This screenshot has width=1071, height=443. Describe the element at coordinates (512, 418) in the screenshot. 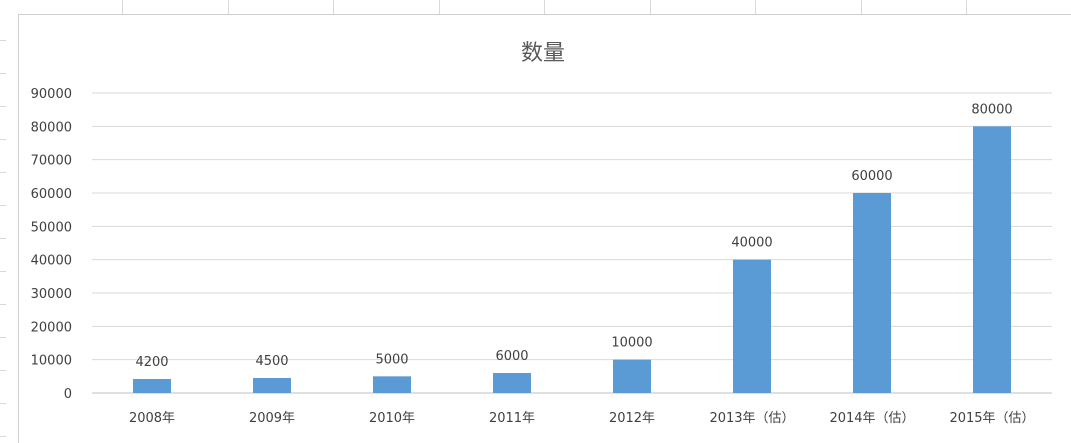

I see `x-tick-label: 2011年` at that location.